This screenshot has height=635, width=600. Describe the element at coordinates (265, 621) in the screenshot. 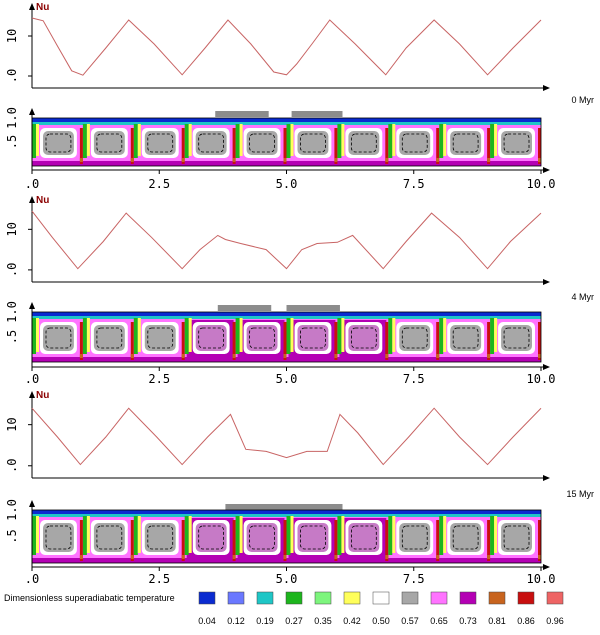

I see `legend-value: 0.19` at that location.